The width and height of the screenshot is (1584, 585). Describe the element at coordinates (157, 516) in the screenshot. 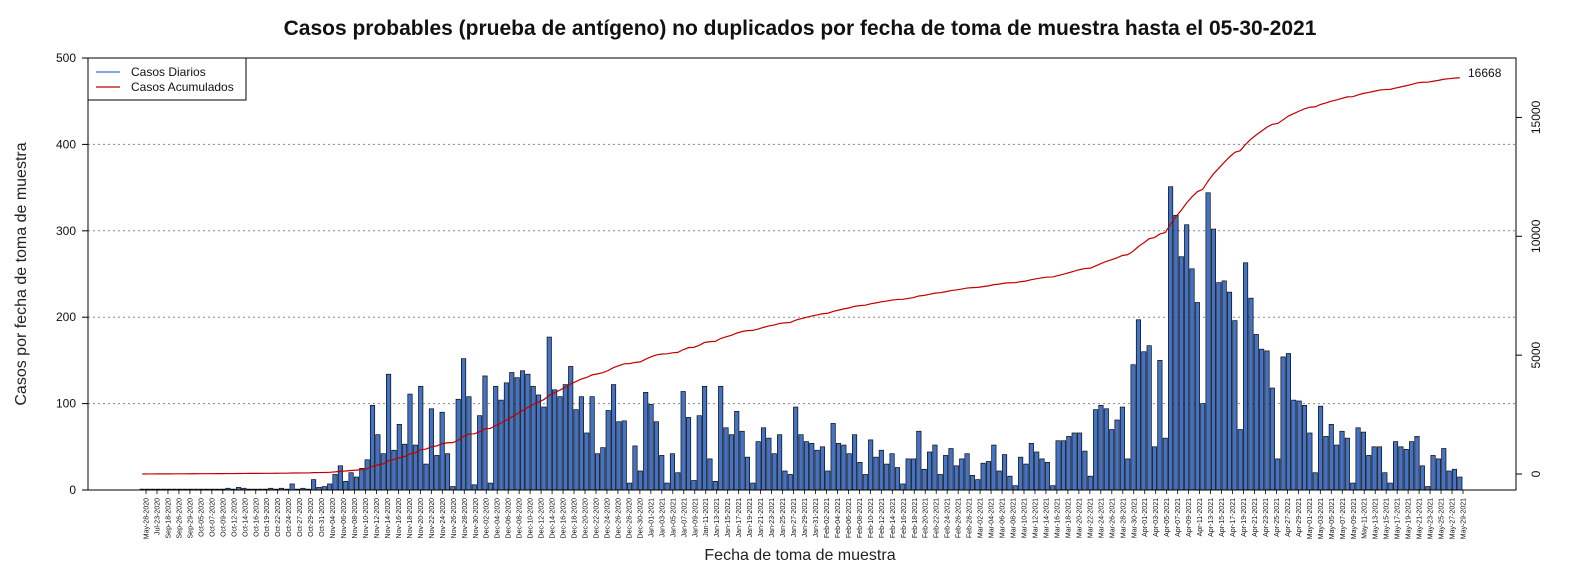

I see `x-tick-label: Jul-23-2020` at that location.